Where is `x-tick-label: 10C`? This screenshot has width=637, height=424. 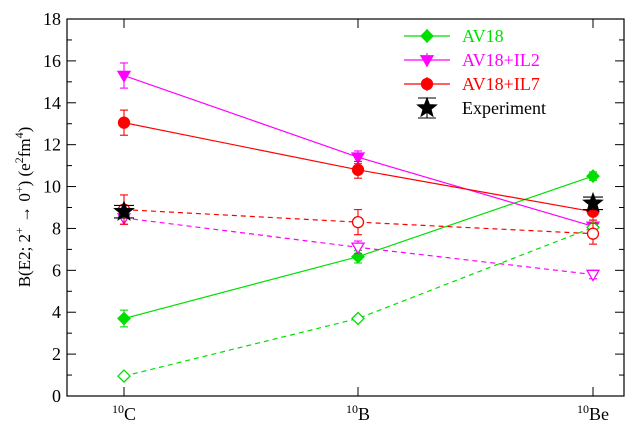
x-tick-label: 10C is located at coordinates (124, 413).